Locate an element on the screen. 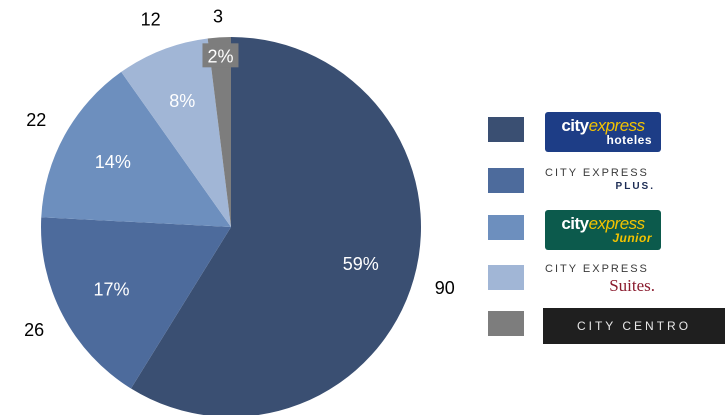  logo-line-suites: Suites. is located at coordinates (632, 285).